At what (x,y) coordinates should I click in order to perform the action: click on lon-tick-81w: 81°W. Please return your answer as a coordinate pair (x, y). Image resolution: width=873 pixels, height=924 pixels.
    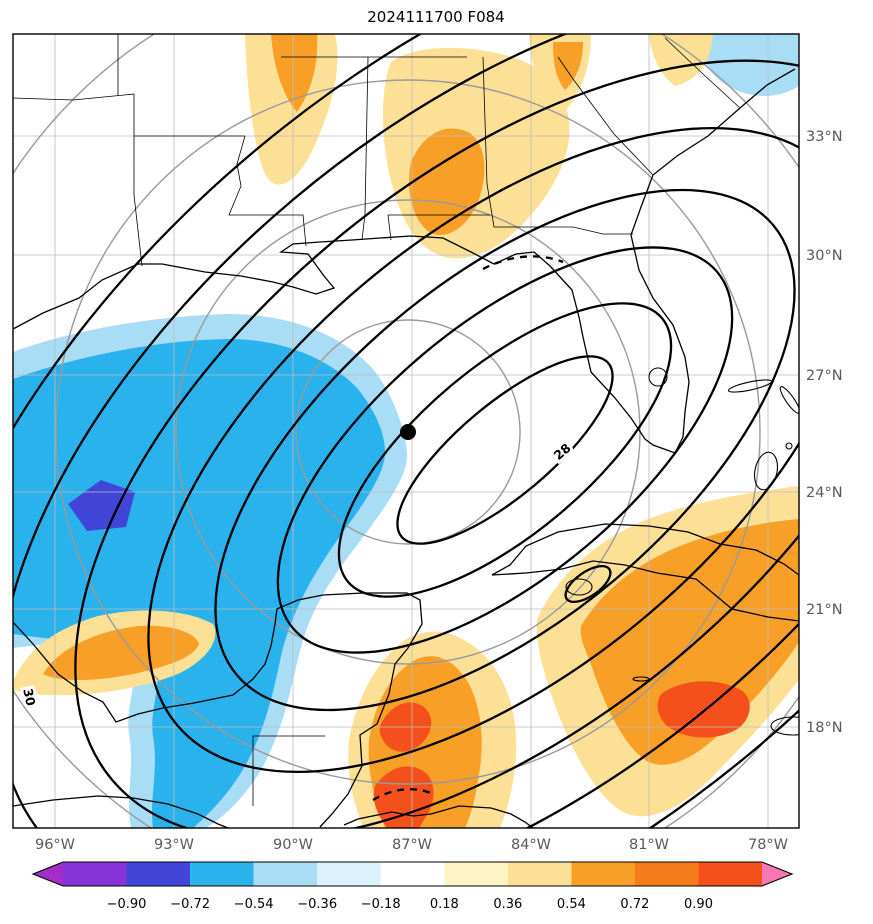
    Looking at the image, I should click on (649, 845).